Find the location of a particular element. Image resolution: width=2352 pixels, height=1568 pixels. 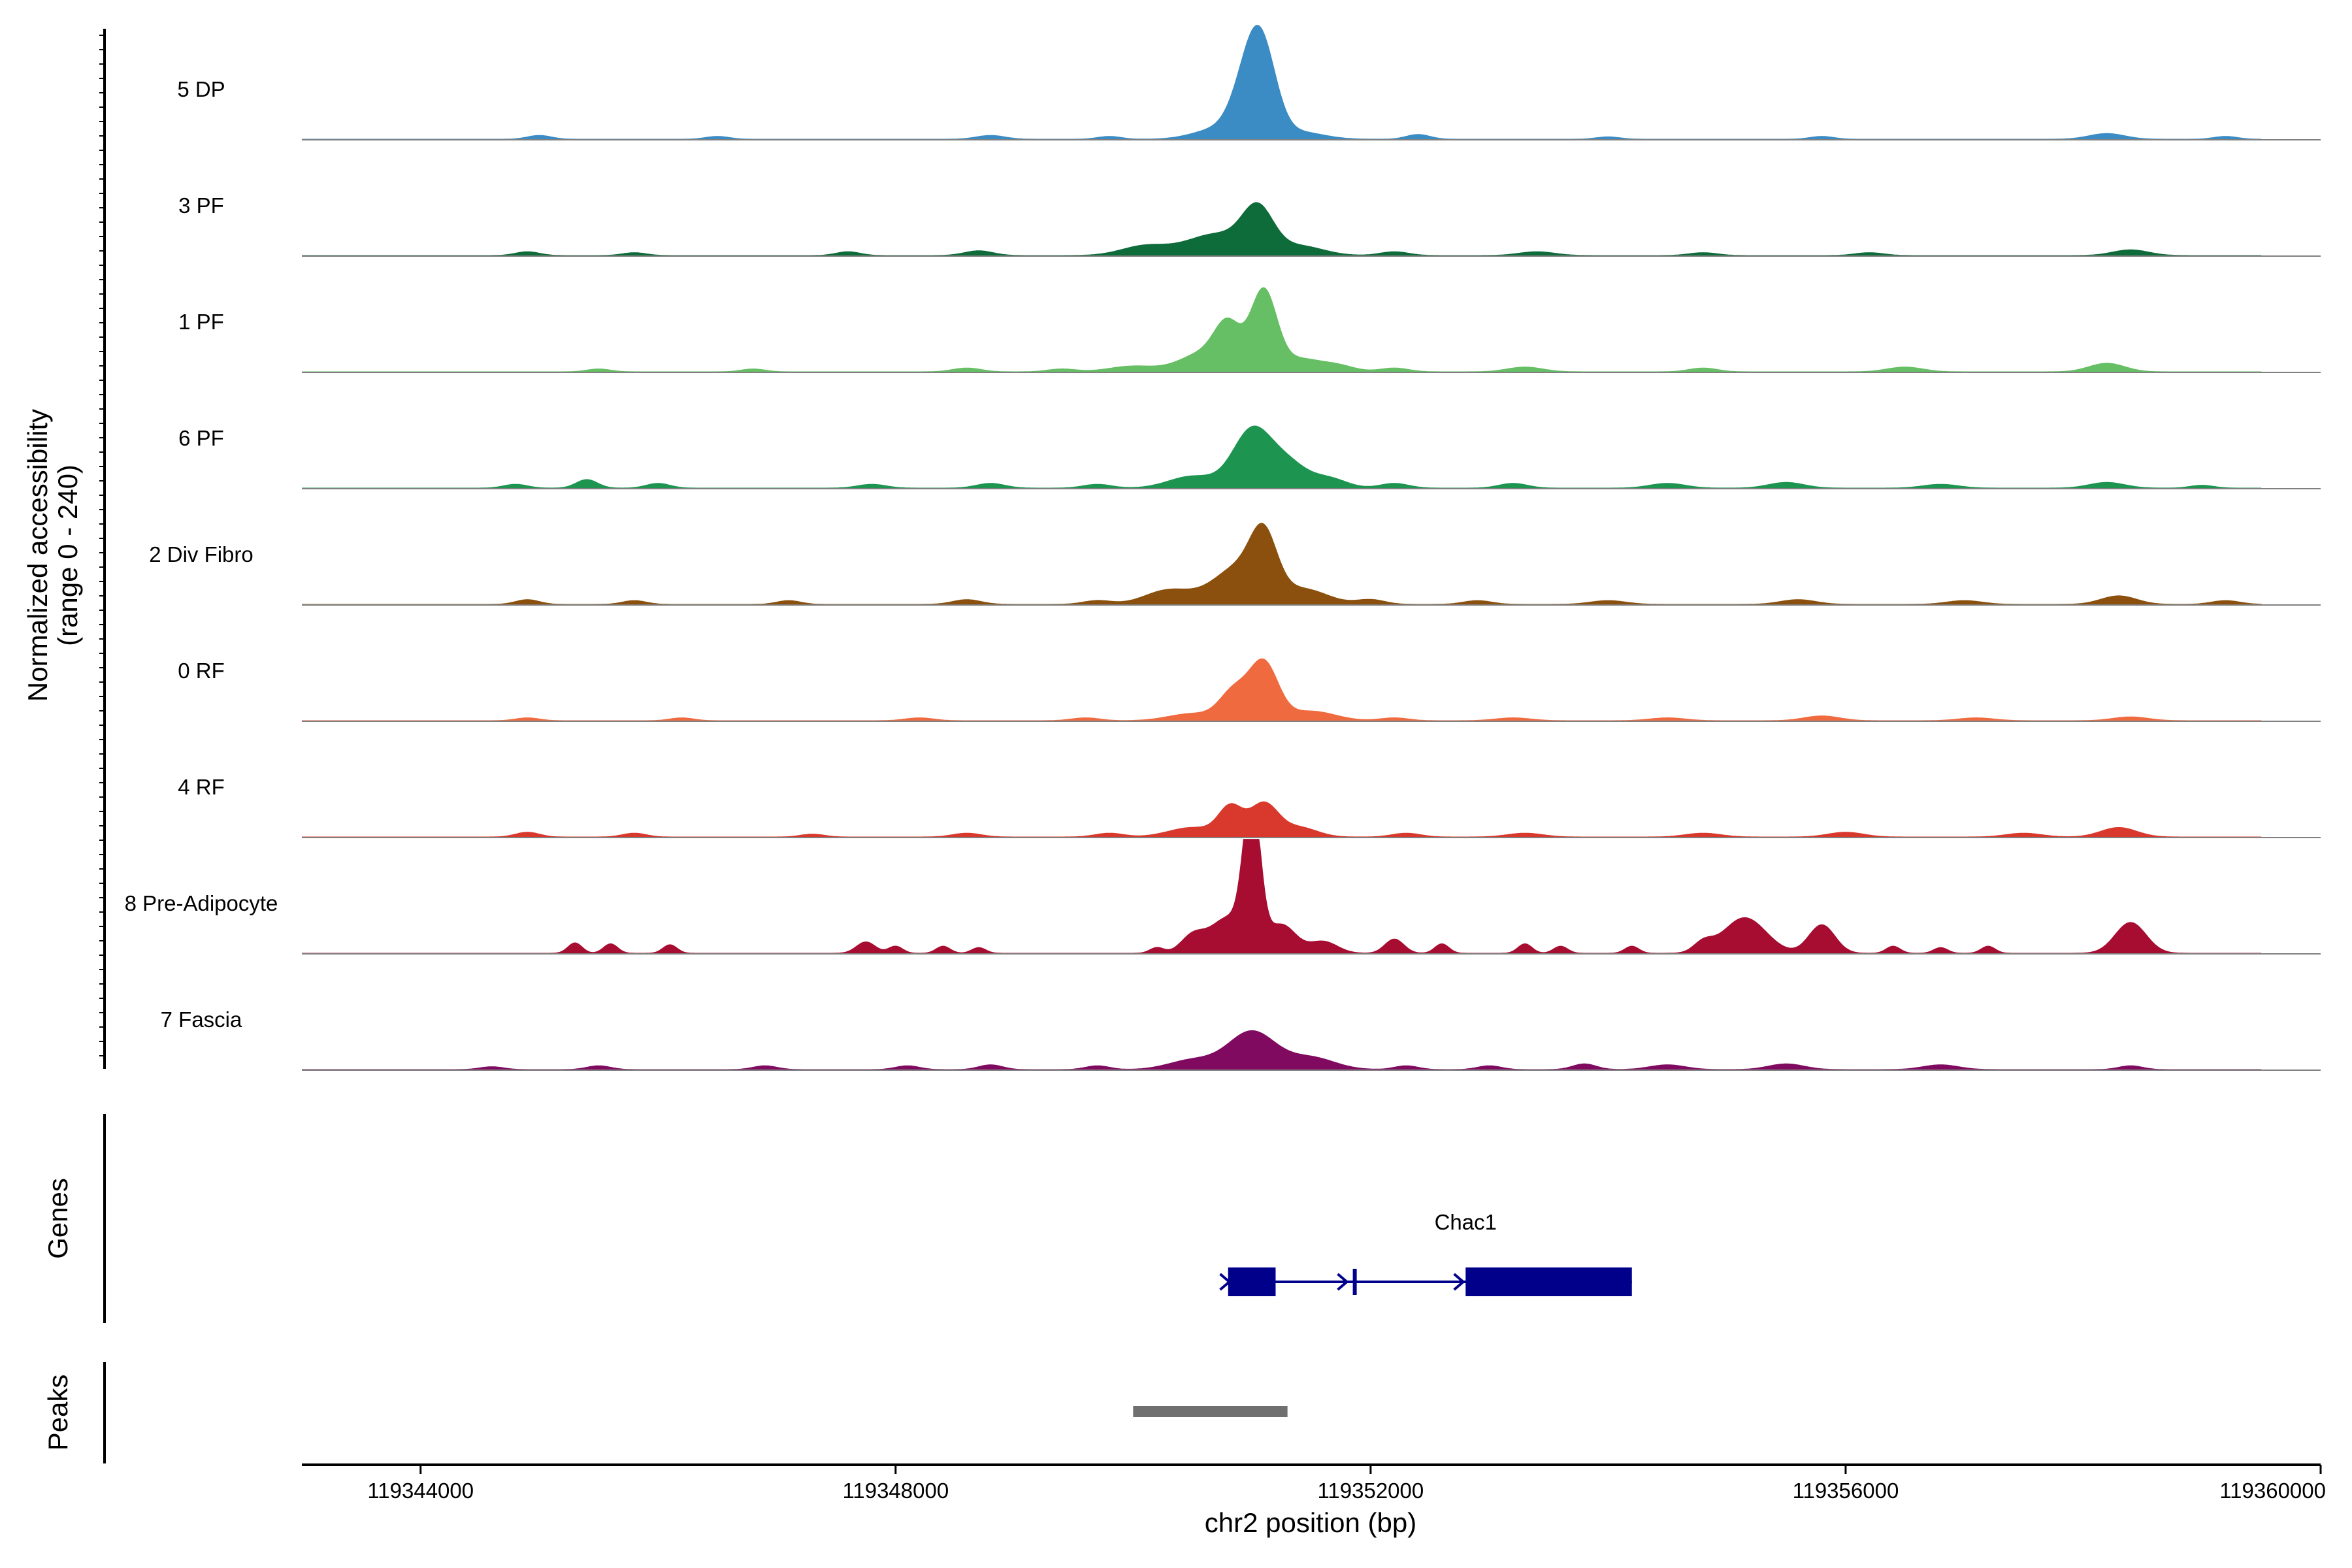

track-y-axes is located at coordinates (102, 549).